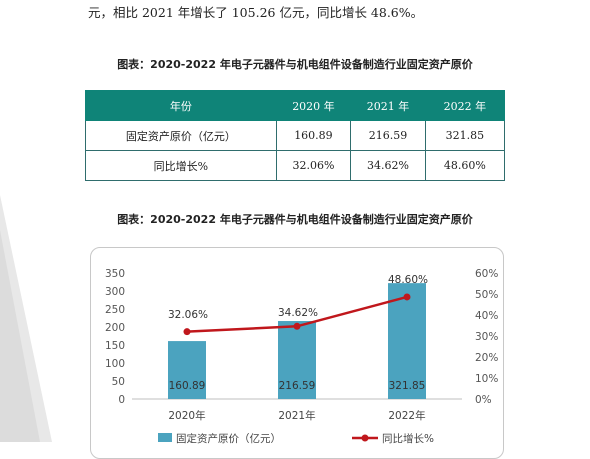  I want to click on header-cell-2020: 2020 年, so click(313, 105).